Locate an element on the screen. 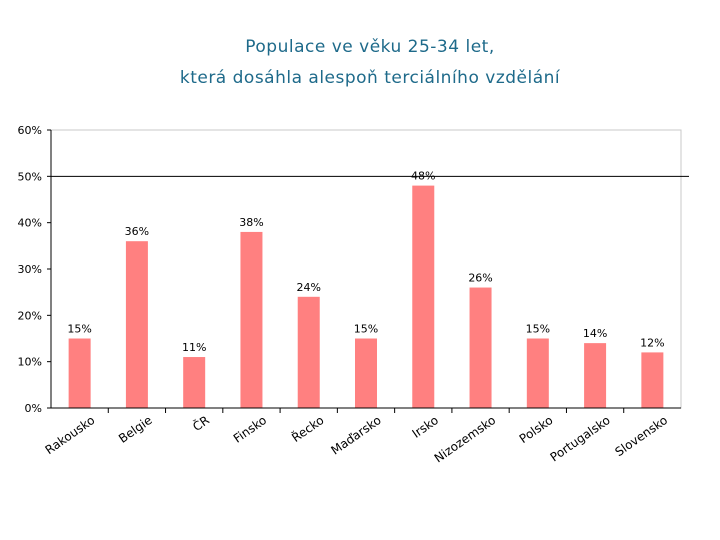  x-tick-label: Maďarsko is located at coordinates (355, 435).